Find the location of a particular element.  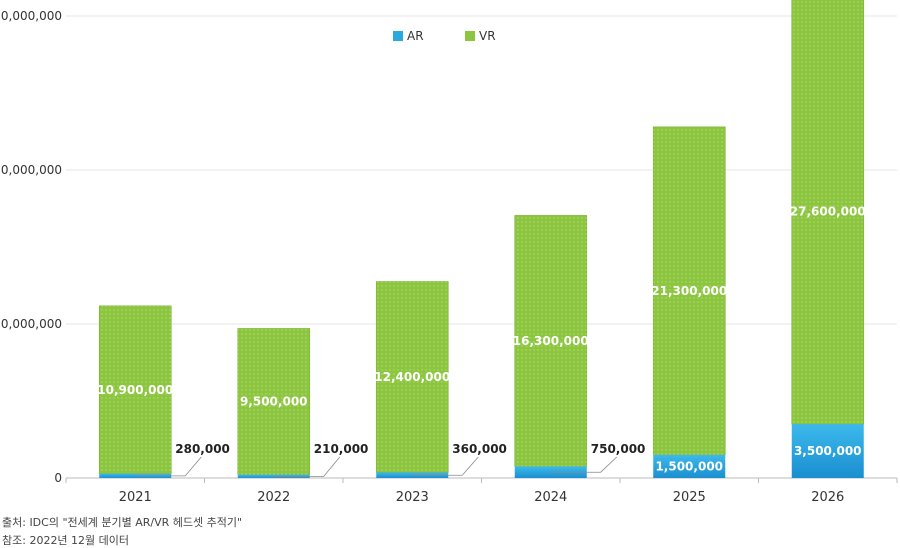

x-tick-label: 2024 is located at coordinates (550, 497).